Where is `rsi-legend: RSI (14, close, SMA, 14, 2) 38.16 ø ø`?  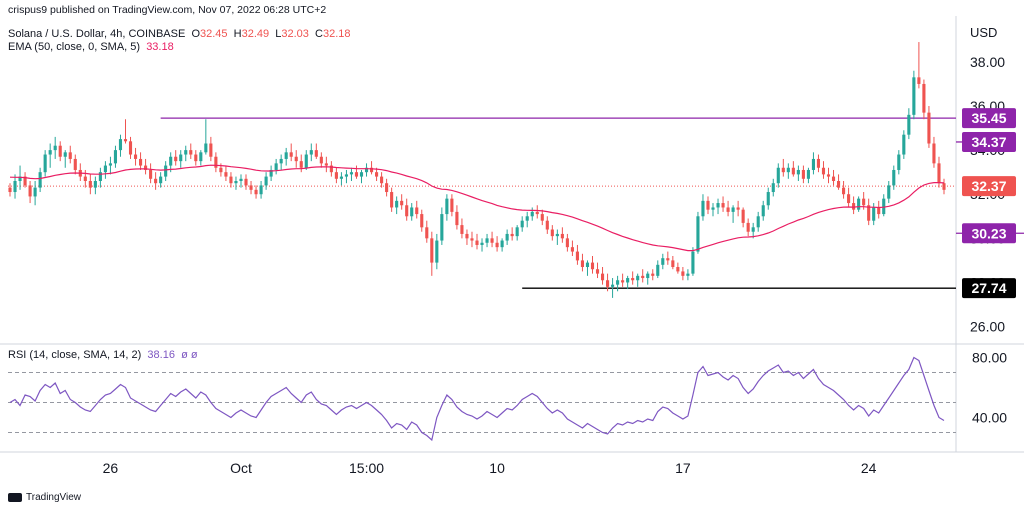 rsi-legend: RSI (14, close, SMA, 14, 2) 38.16 ø ø is located at coordinates (103, 355).